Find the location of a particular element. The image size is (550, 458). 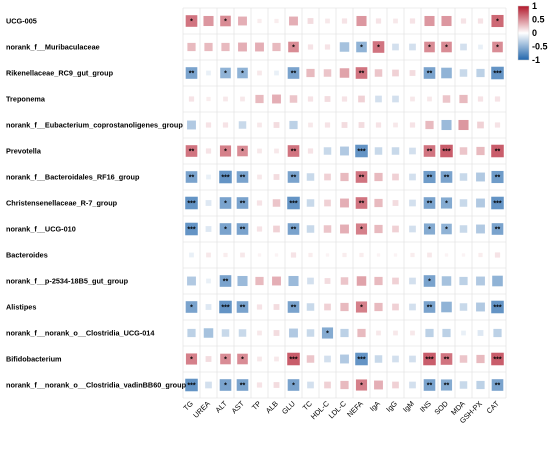

column-label: IgM is located at coordinates (408, 406).